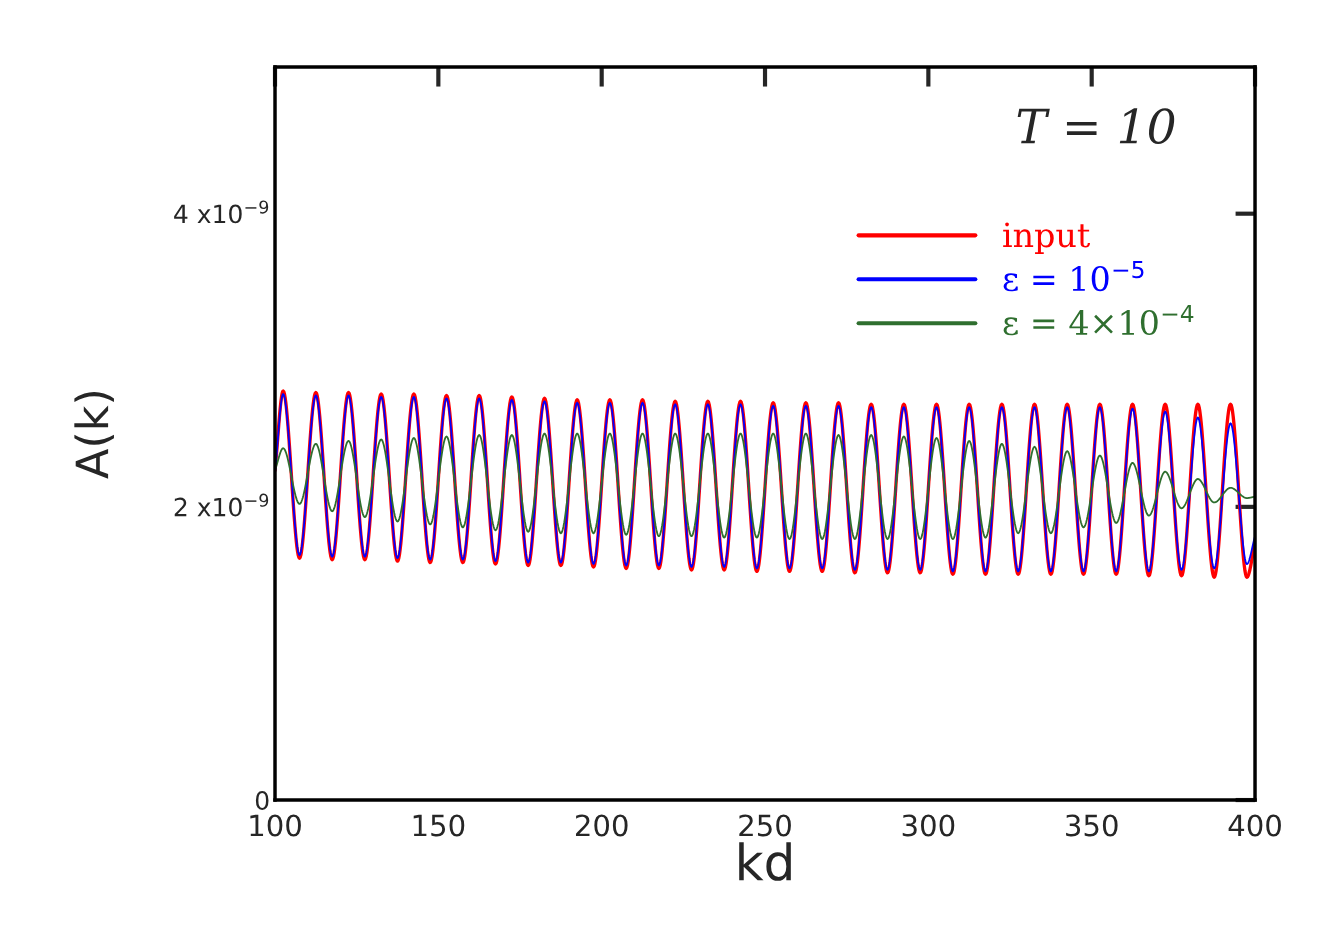 The width and height of the screenshot is (1319, 945). What do you see at coordinates (1098, 320) in the screenshot?
I see `legend-label: ε = 4×10$^{−4}$` at bounding box center [1098, 320].